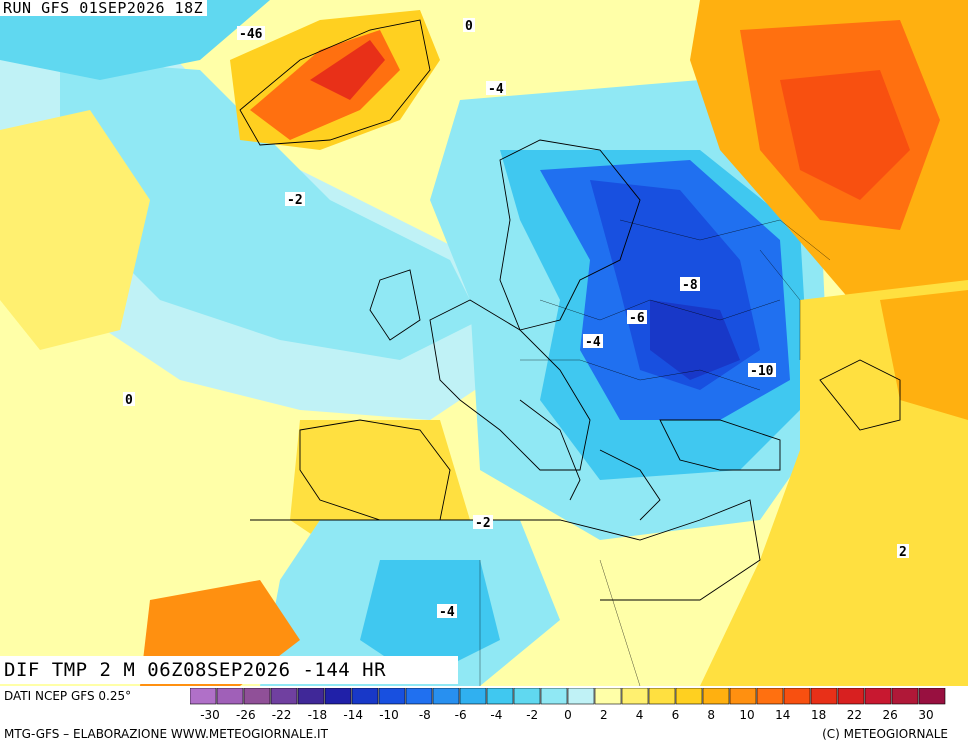 The image size is (968, 745). What do you see at coordinates (885, 734) in the screenshot?
I see `footer-copyright: (C) METEOGIORNALE` at bounding box center [885, 734].